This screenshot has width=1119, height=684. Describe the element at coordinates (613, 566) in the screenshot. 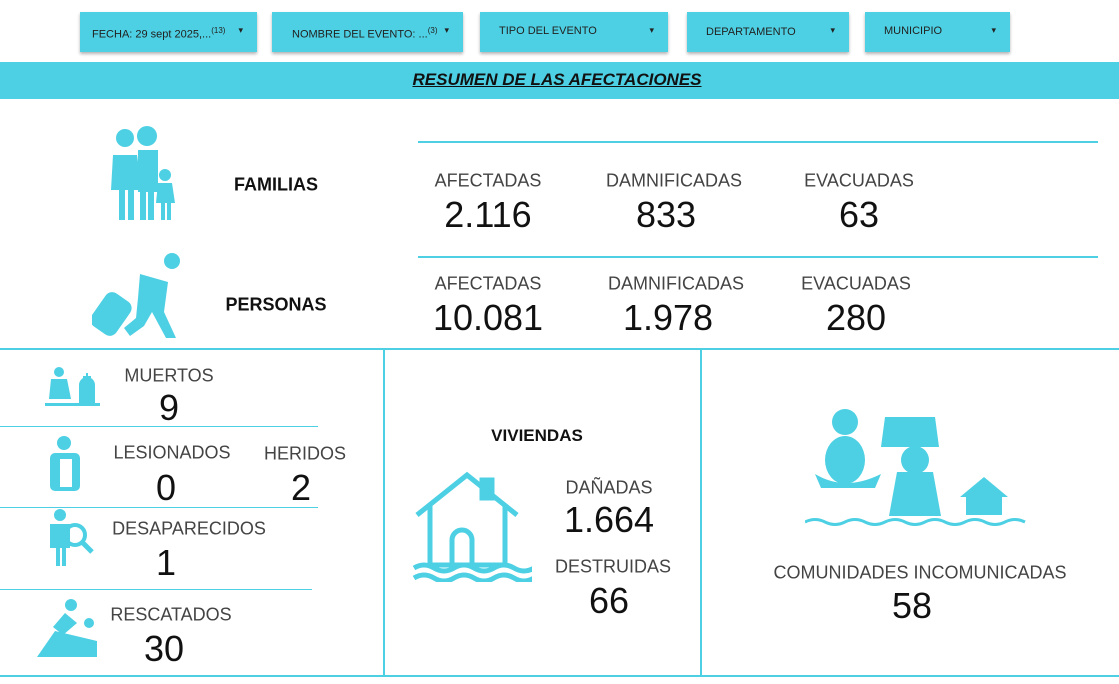

I see `stat-label: DESTRUIDAS` at that location.